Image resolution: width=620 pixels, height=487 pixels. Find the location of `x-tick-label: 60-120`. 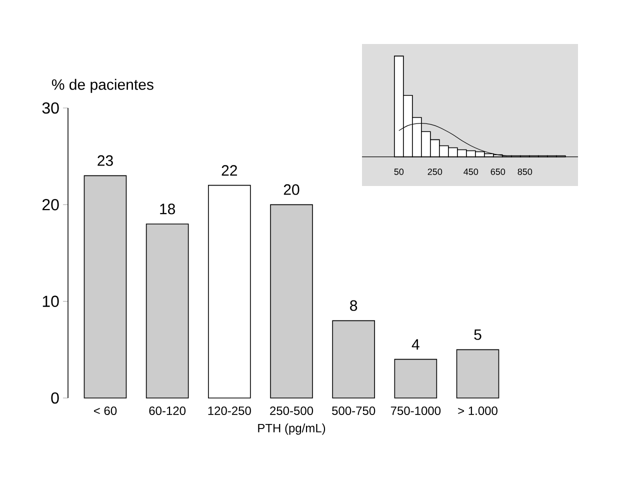

x-tick-label: 60-120 is located at coordinates (167, 411).